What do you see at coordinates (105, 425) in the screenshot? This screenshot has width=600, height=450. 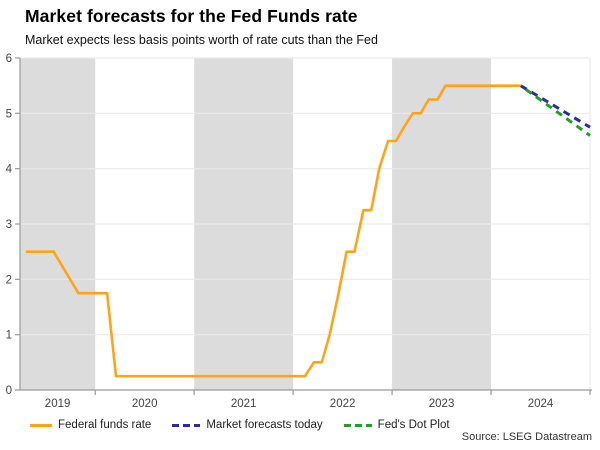 I see `legend-label: Federal funds rate` at bounding box center [105, 425].